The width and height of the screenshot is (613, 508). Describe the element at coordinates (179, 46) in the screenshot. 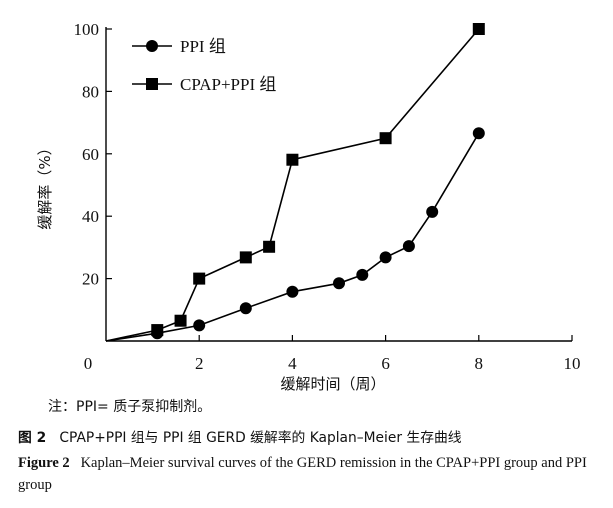

I see `legend-item: PPI 组` at that location.